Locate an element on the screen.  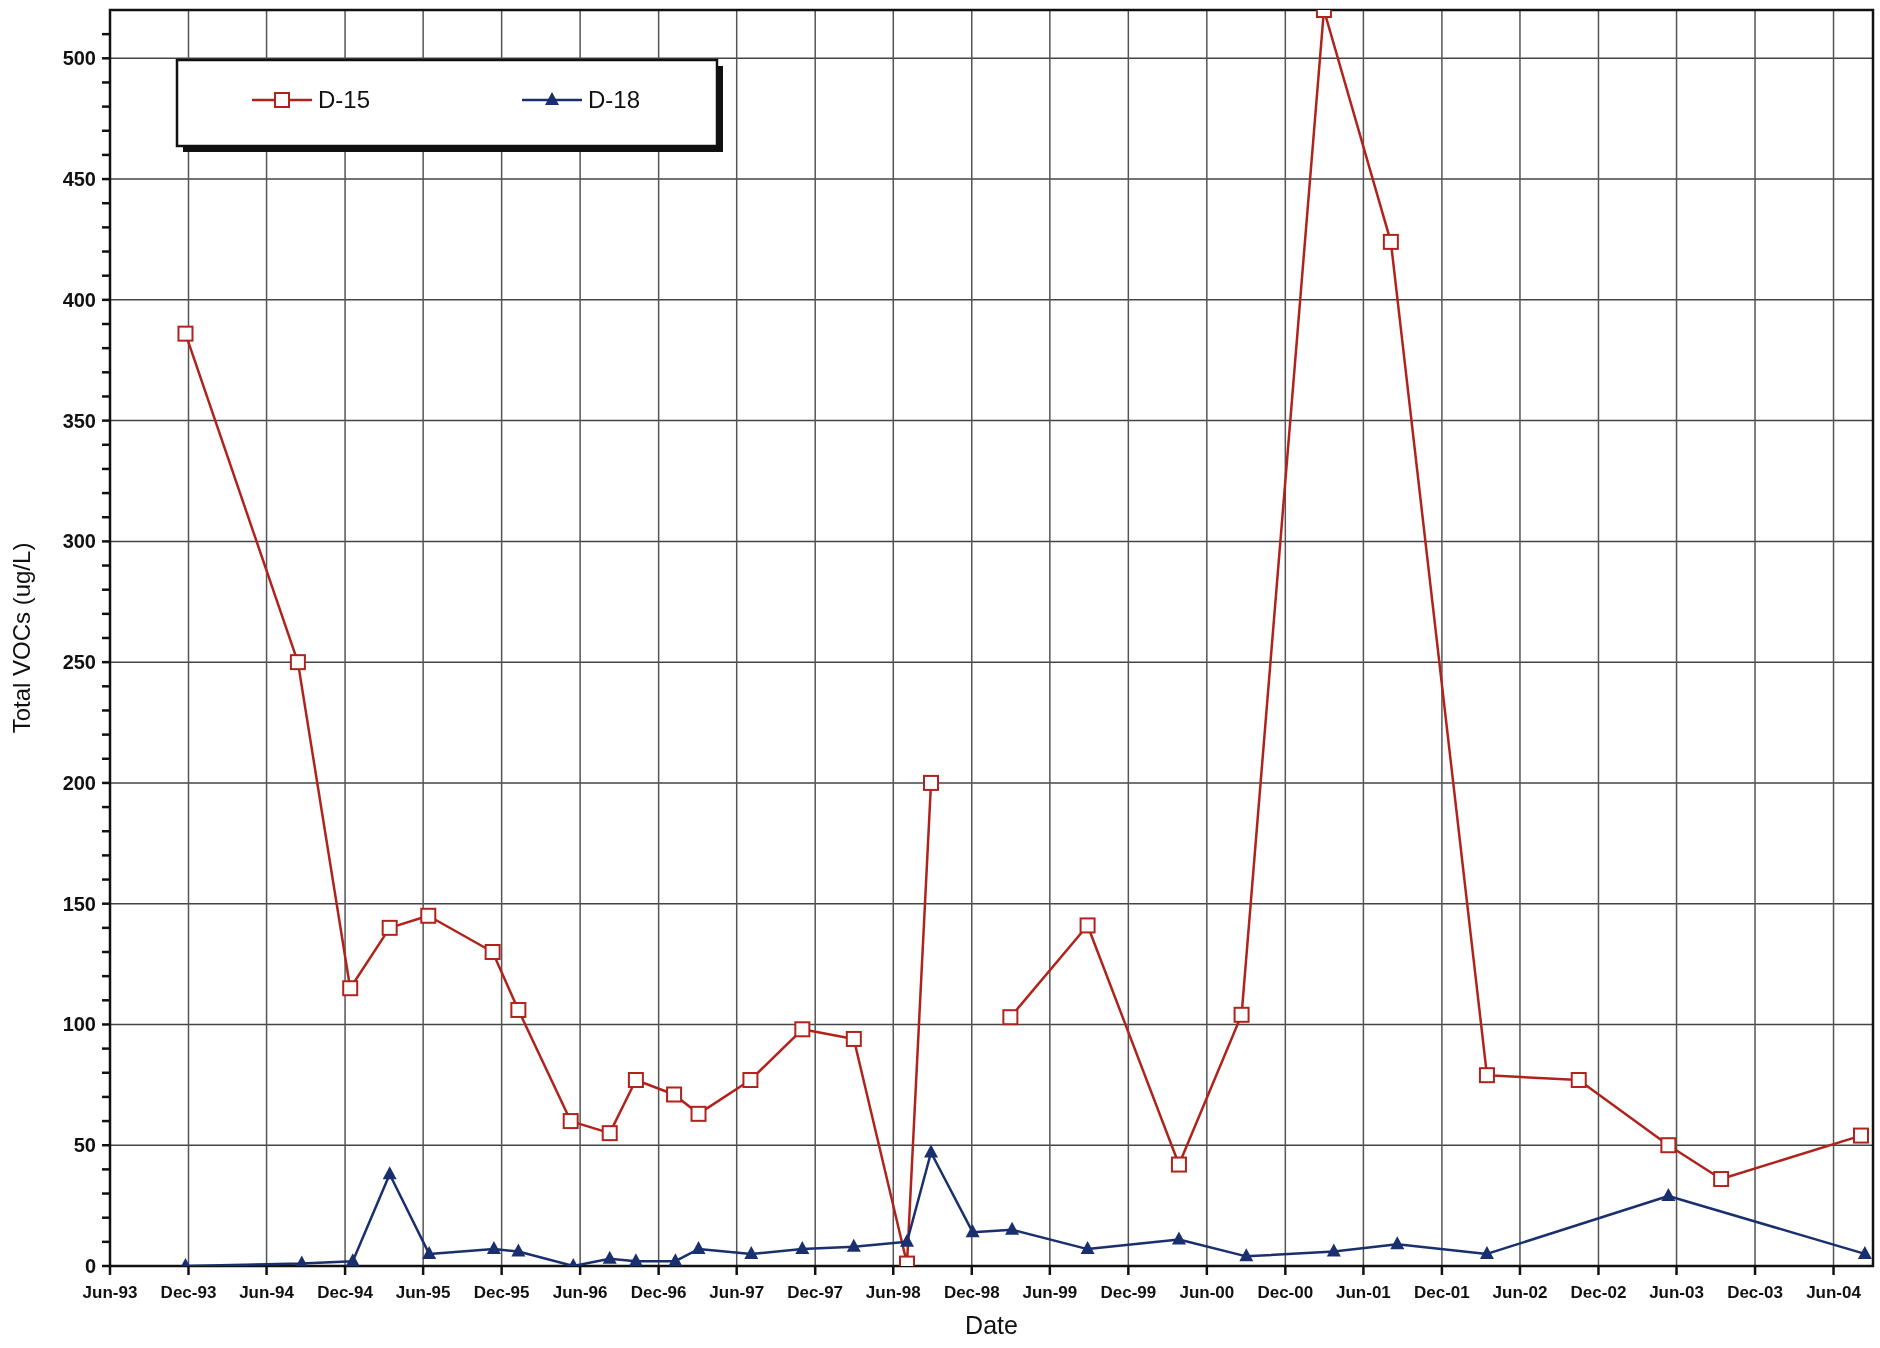
x-tick-label: Dec-98 is located at coordinates (971, 1292).